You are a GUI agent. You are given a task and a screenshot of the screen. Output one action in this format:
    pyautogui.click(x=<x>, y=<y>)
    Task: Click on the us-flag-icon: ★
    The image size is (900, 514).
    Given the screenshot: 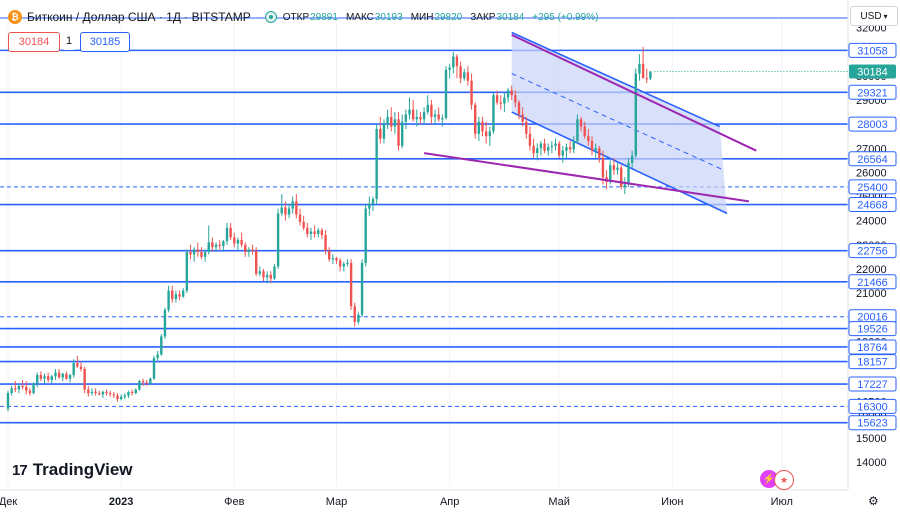 What is the action you would take?
    pyautogui.click(x=784, y=480)
    